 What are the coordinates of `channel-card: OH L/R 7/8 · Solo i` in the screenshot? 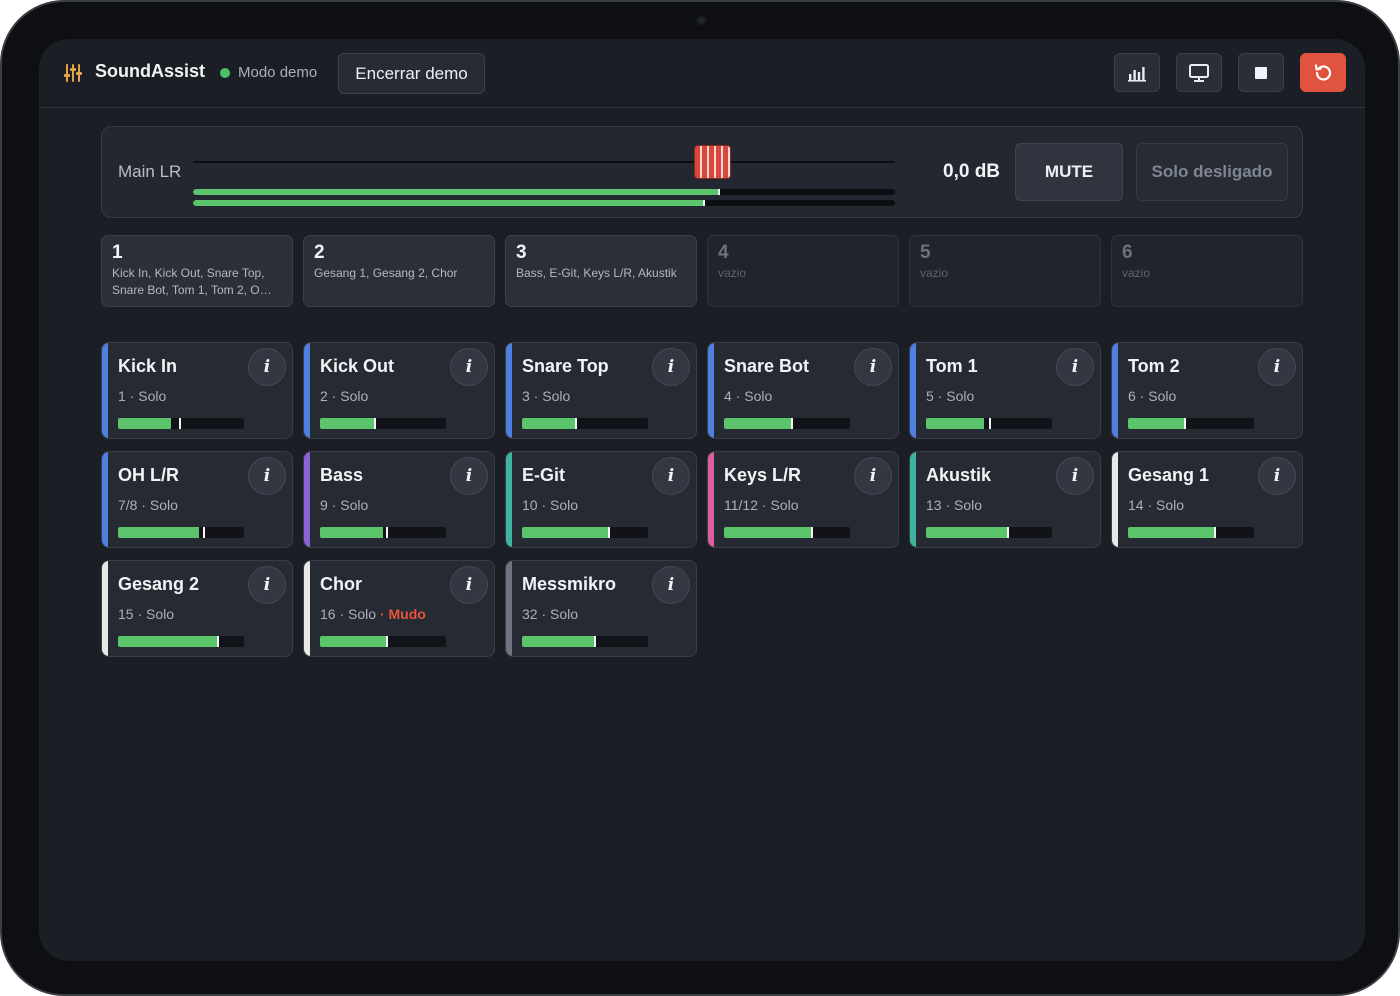 It's located at (197, 499).